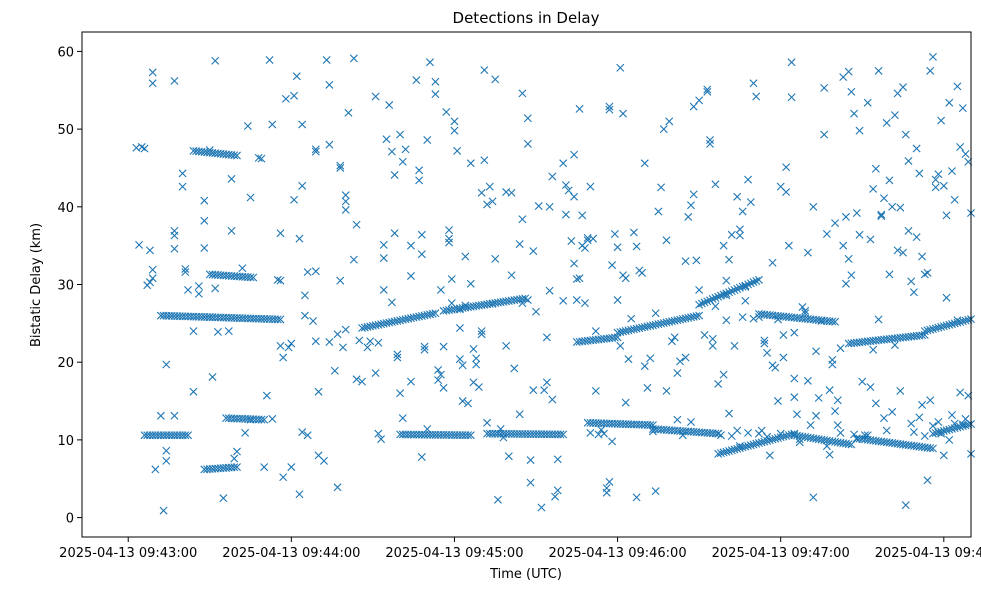  I want to click on y-tick-label: 10, so click(65, 441).